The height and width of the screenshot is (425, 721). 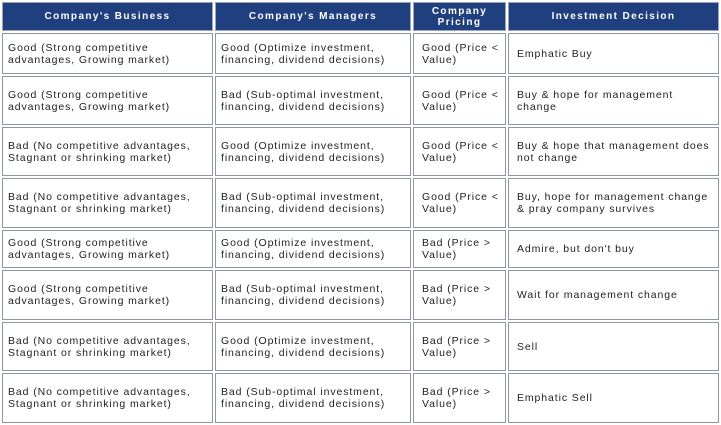 I want to click on decision-cell: Wait for management change, so click(x=613, y=295).